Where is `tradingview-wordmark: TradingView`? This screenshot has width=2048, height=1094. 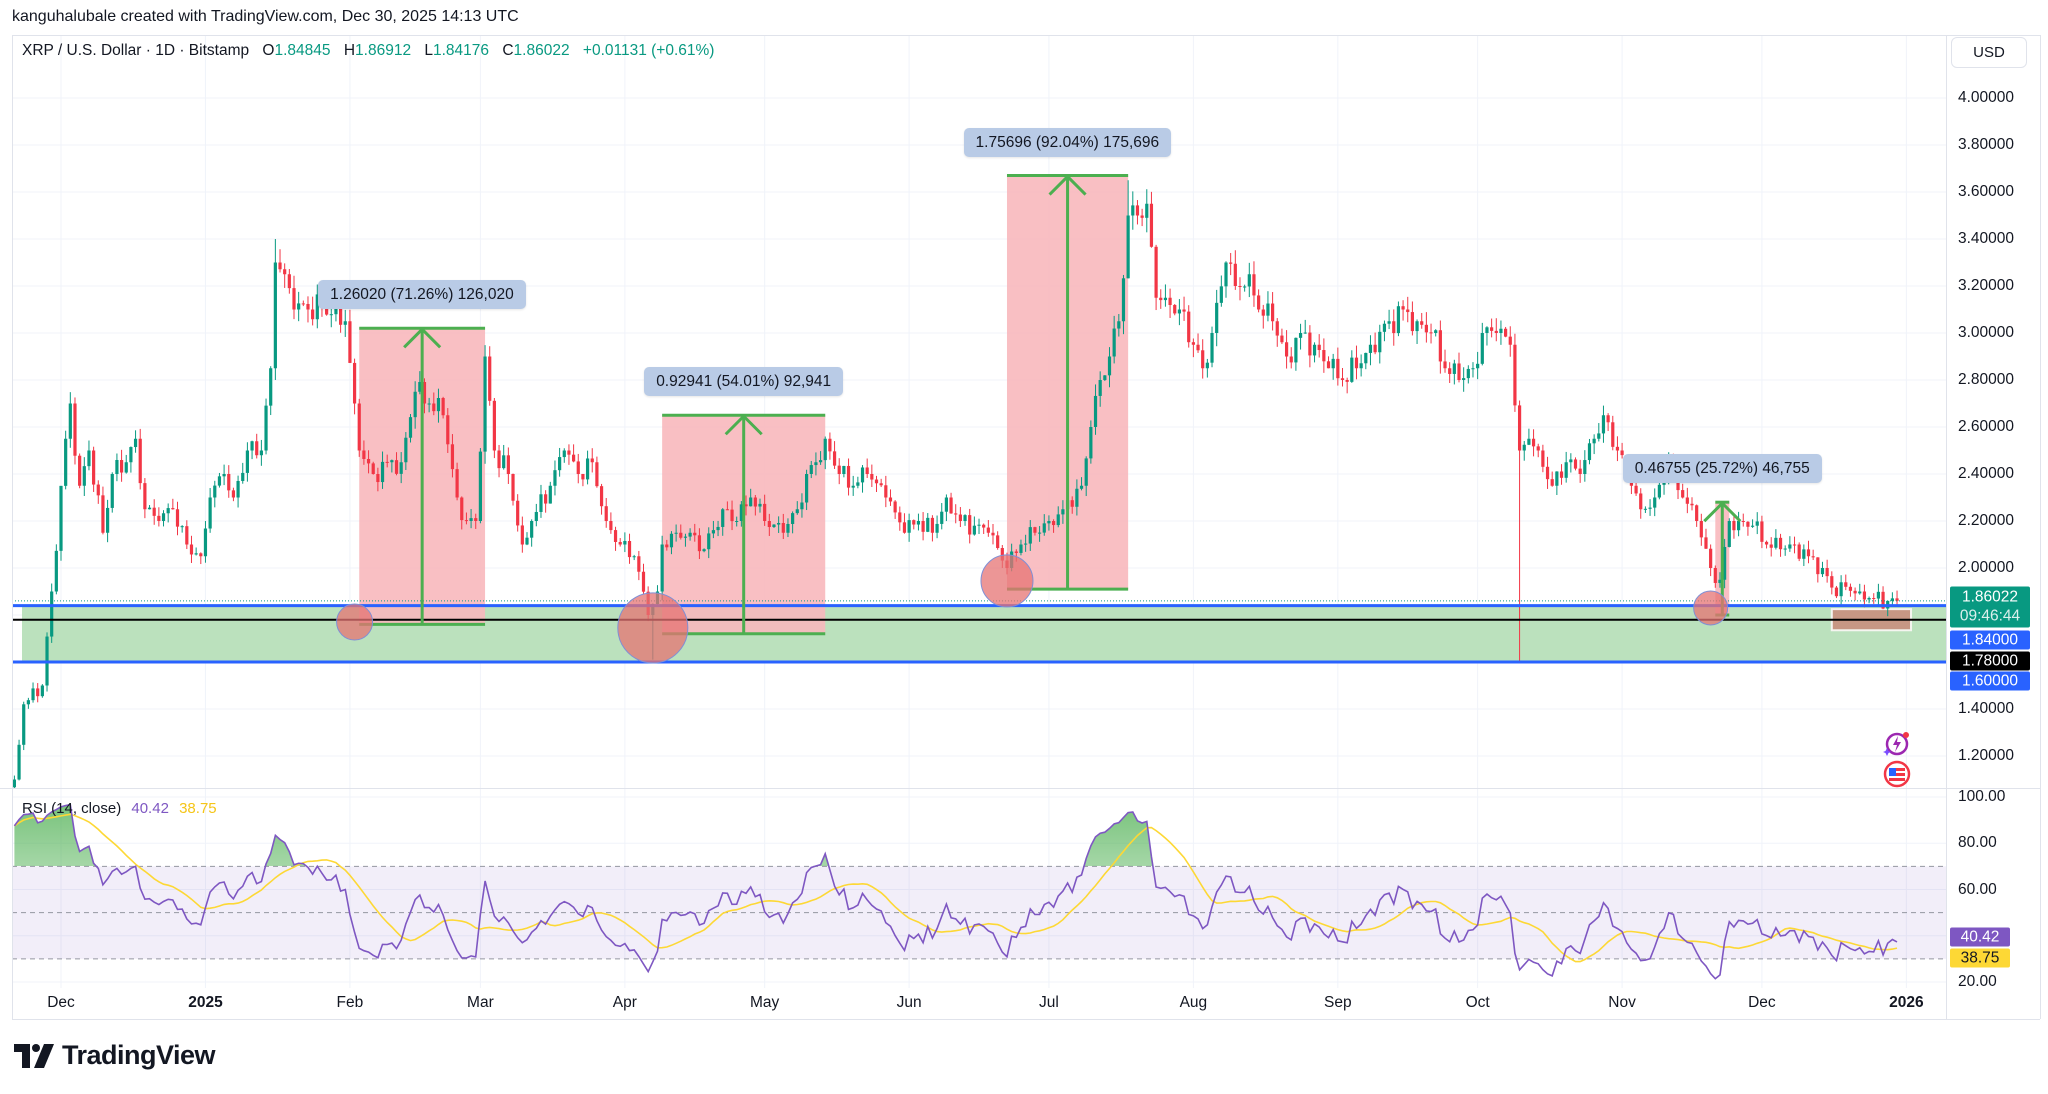
tradingview-wordmark: TradingView is located at coordinates (139, 1055).